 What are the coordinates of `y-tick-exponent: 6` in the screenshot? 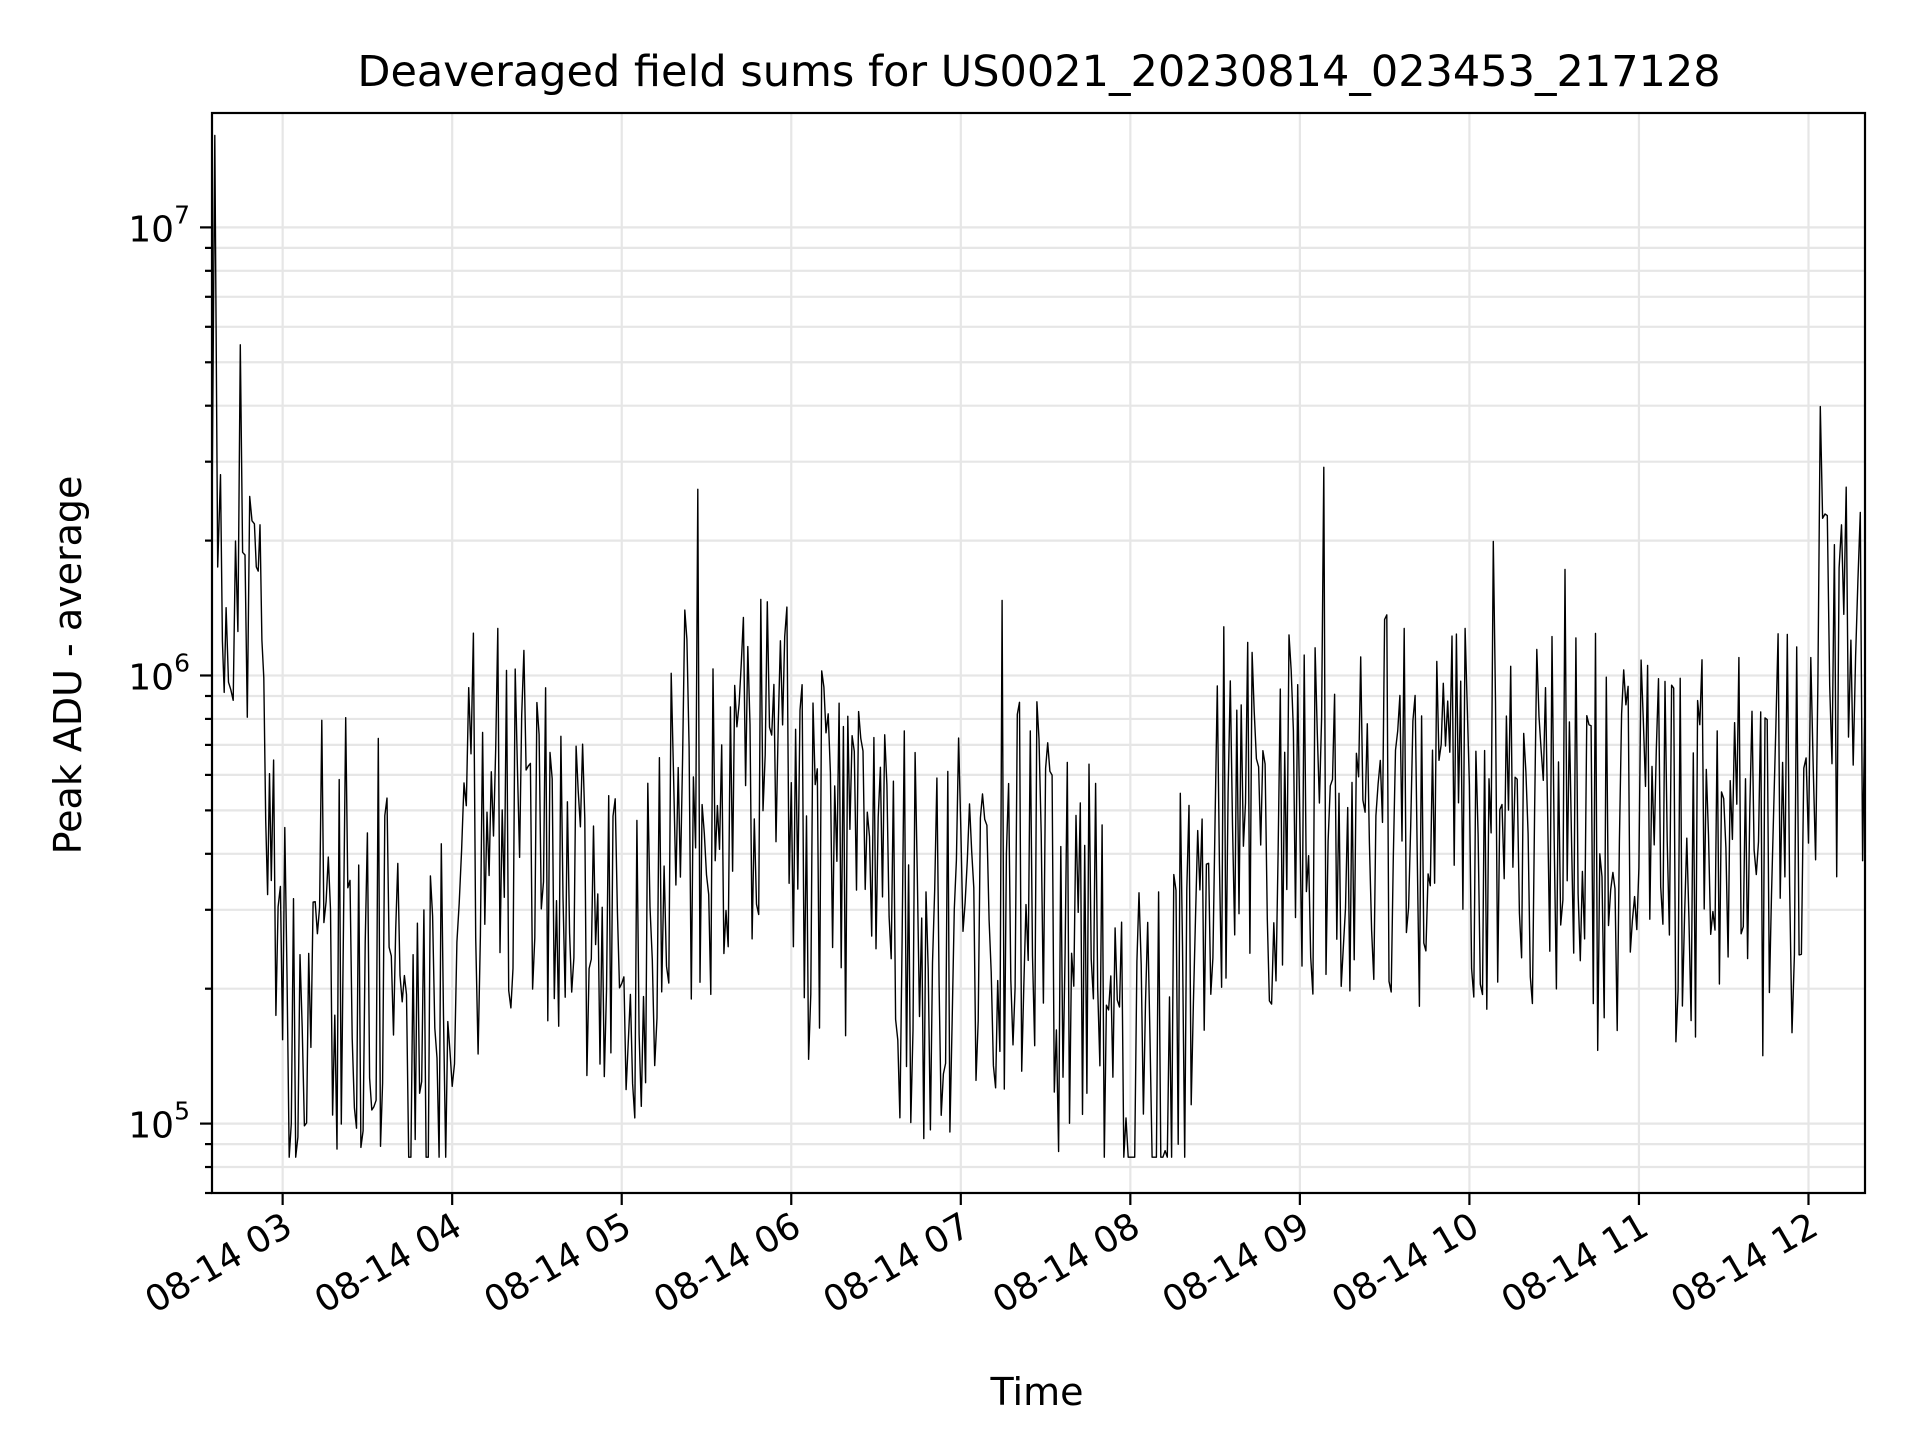 It's located at (182, 662).